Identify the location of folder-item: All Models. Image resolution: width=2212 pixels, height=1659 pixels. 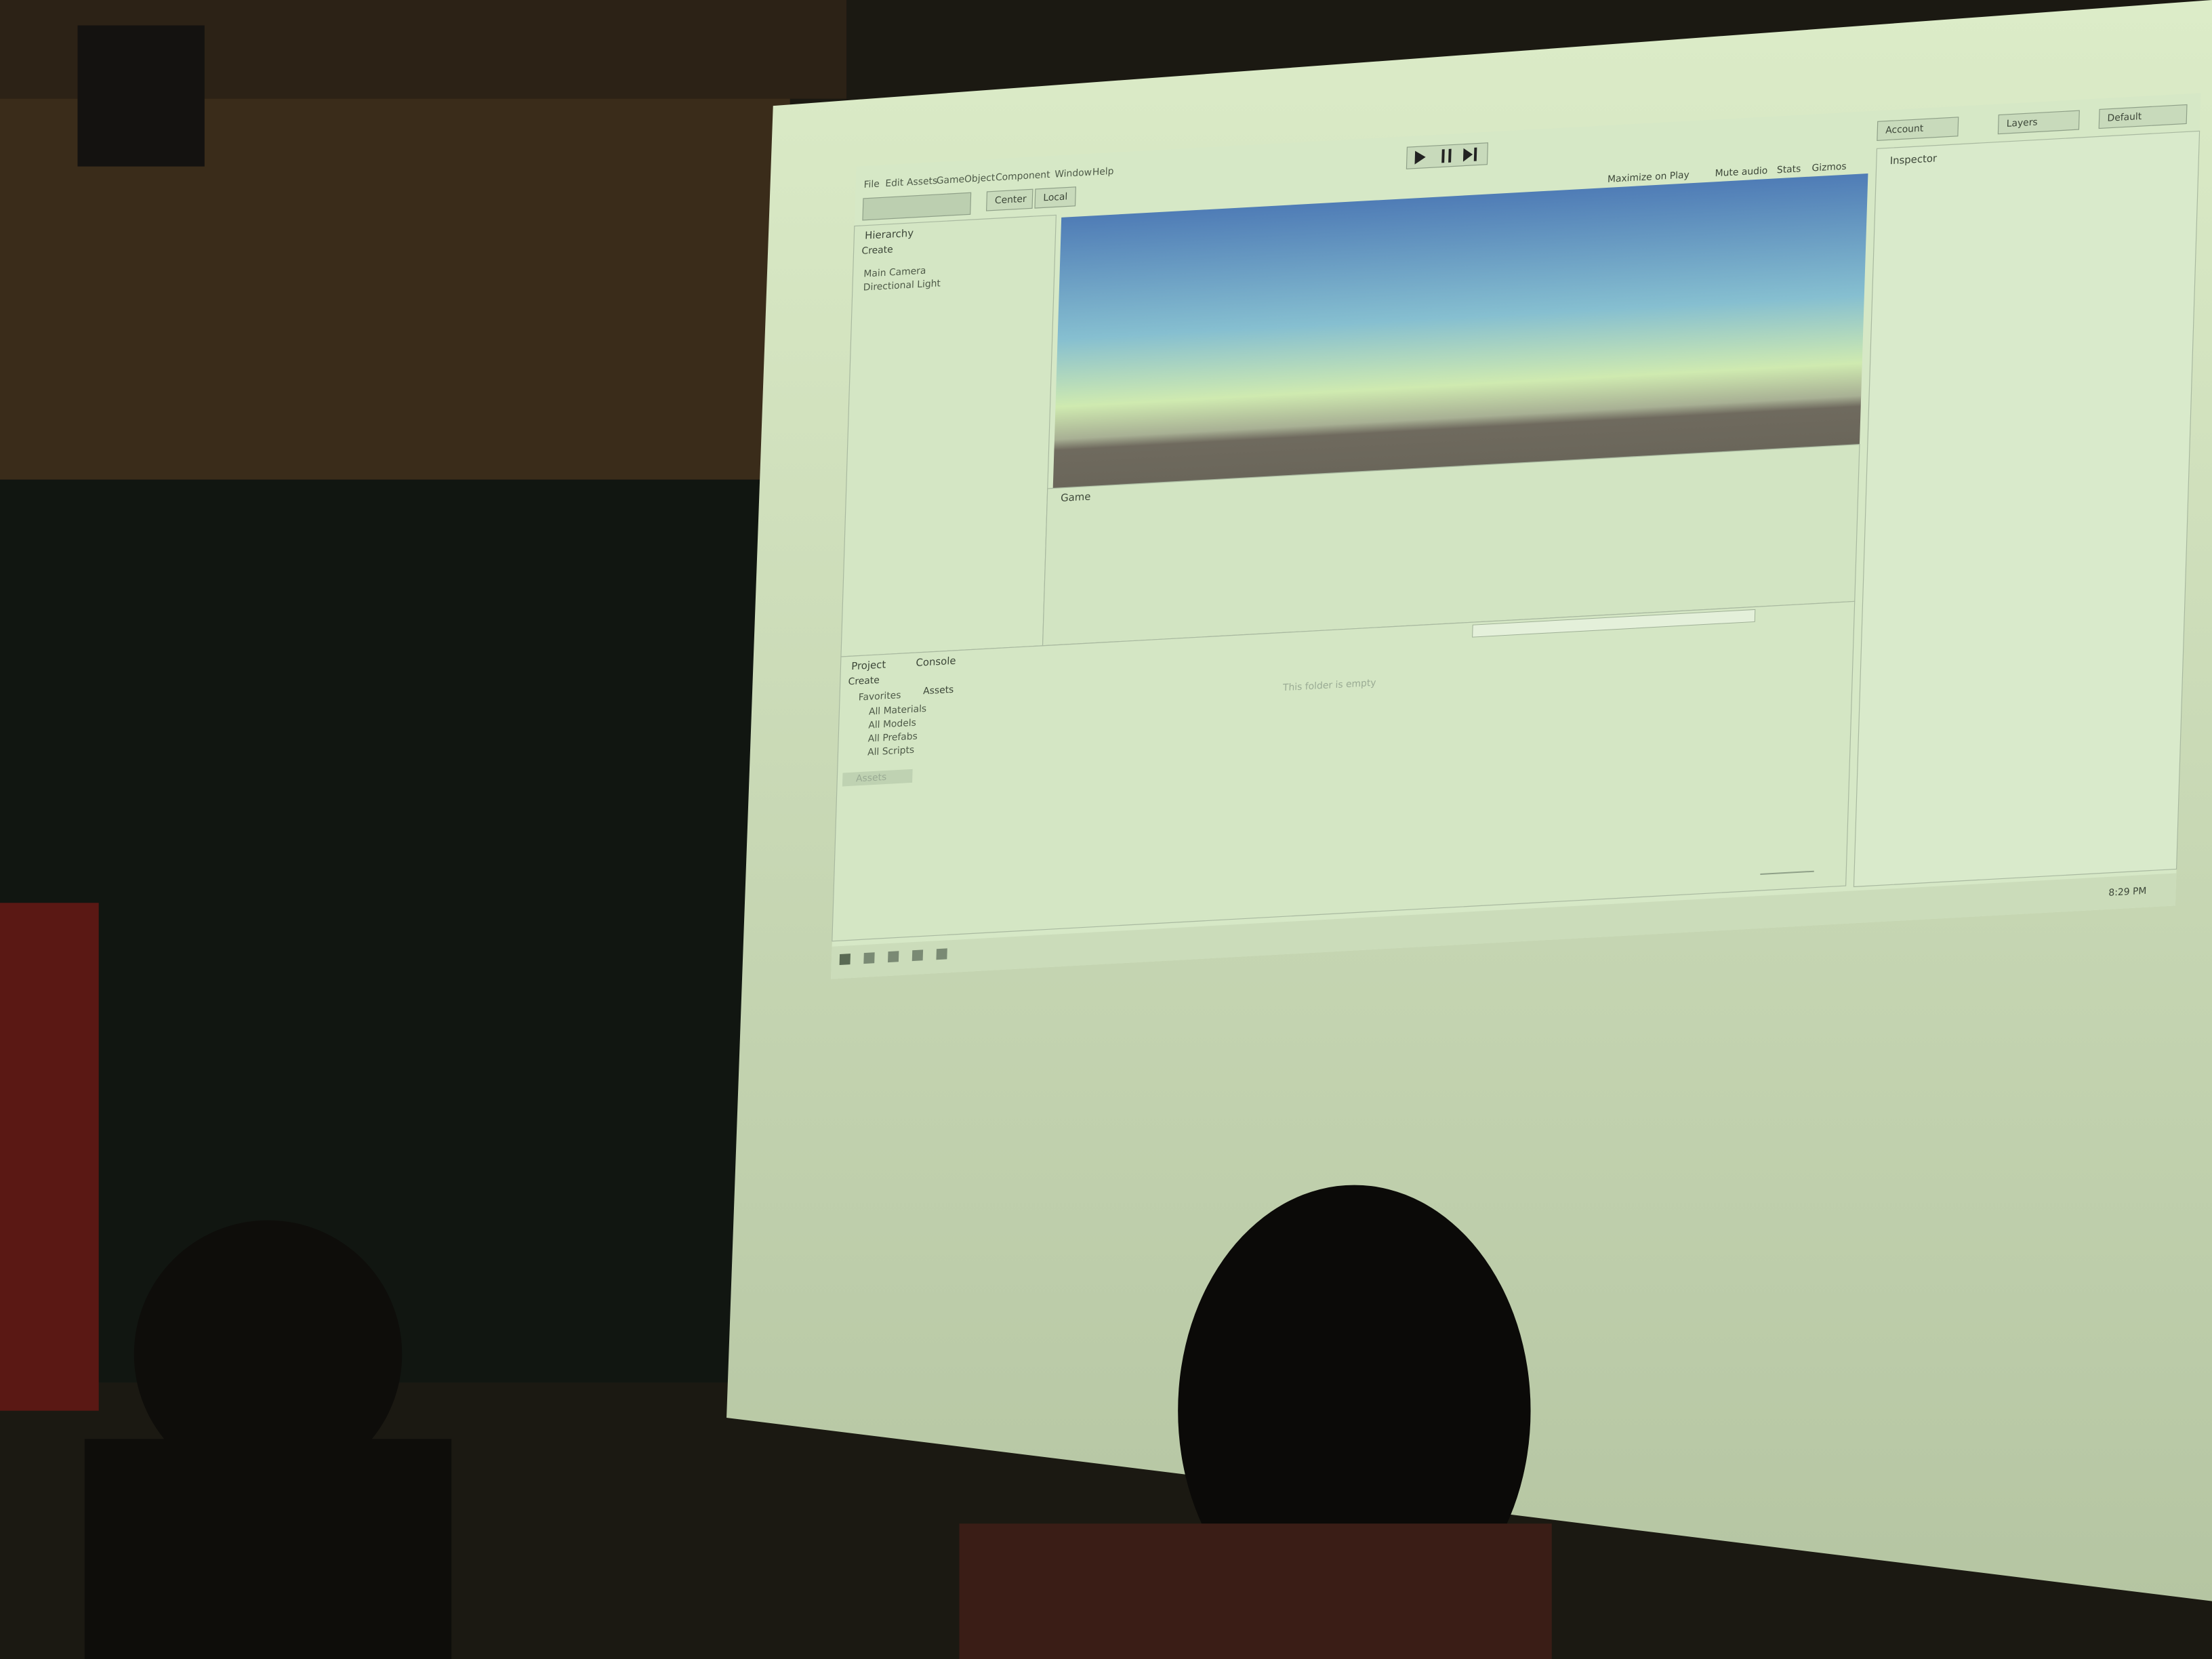
(892, 724).